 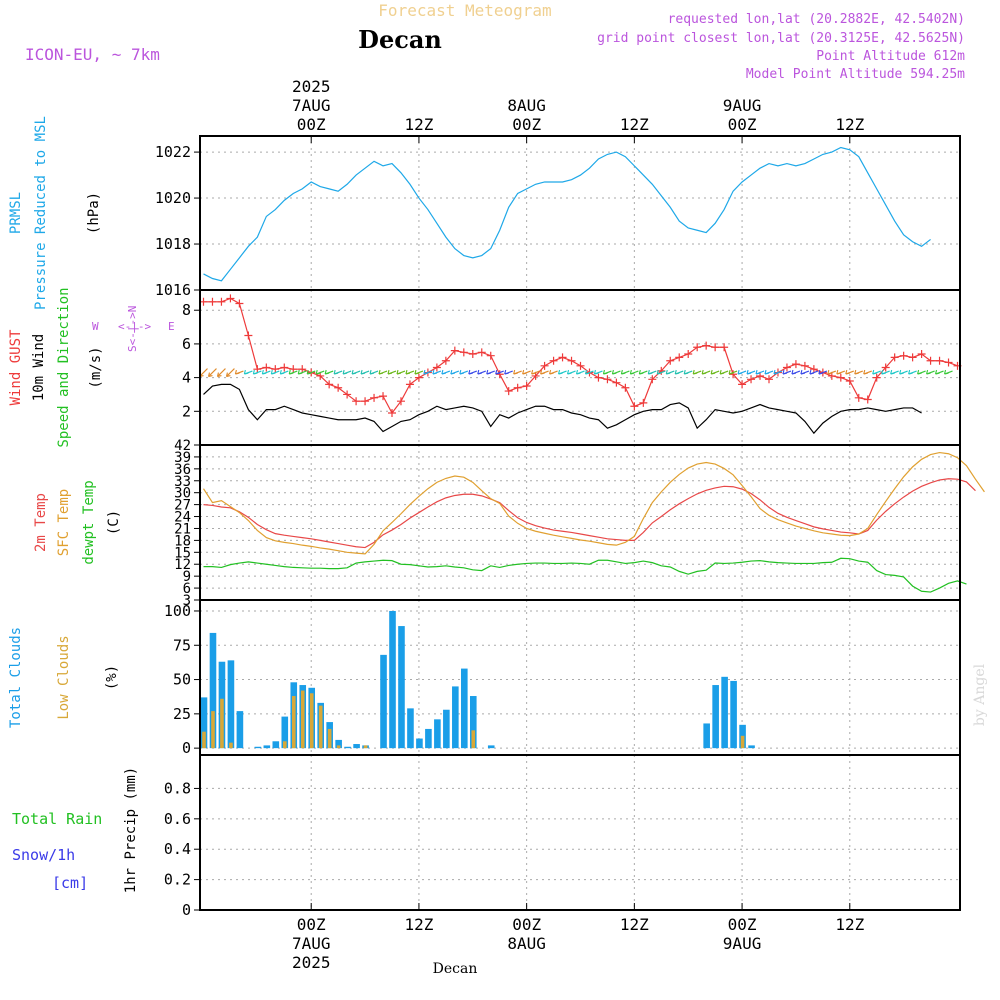 I want to click on panel-axis-label: Pressure Reduced to MSL, so click(x=41, y=213).